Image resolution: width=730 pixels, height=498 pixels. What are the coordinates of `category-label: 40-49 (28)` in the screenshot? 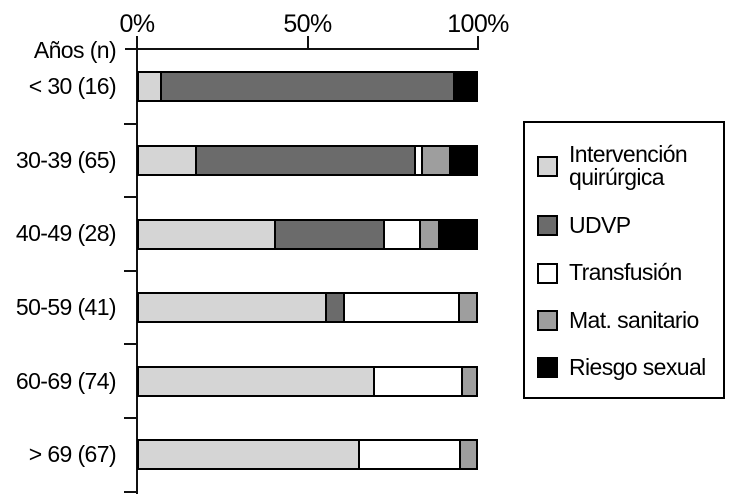 It's located at (66, 233).